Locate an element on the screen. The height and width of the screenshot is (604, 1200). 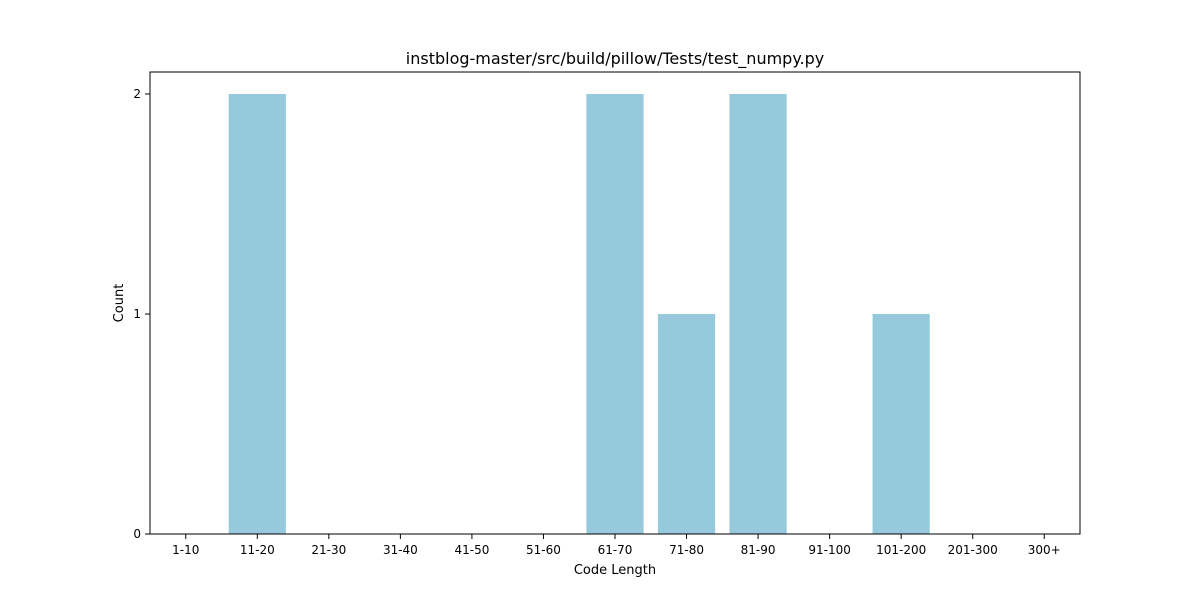
x-tick-label: 201-300 is located at coordinates (973, 550).